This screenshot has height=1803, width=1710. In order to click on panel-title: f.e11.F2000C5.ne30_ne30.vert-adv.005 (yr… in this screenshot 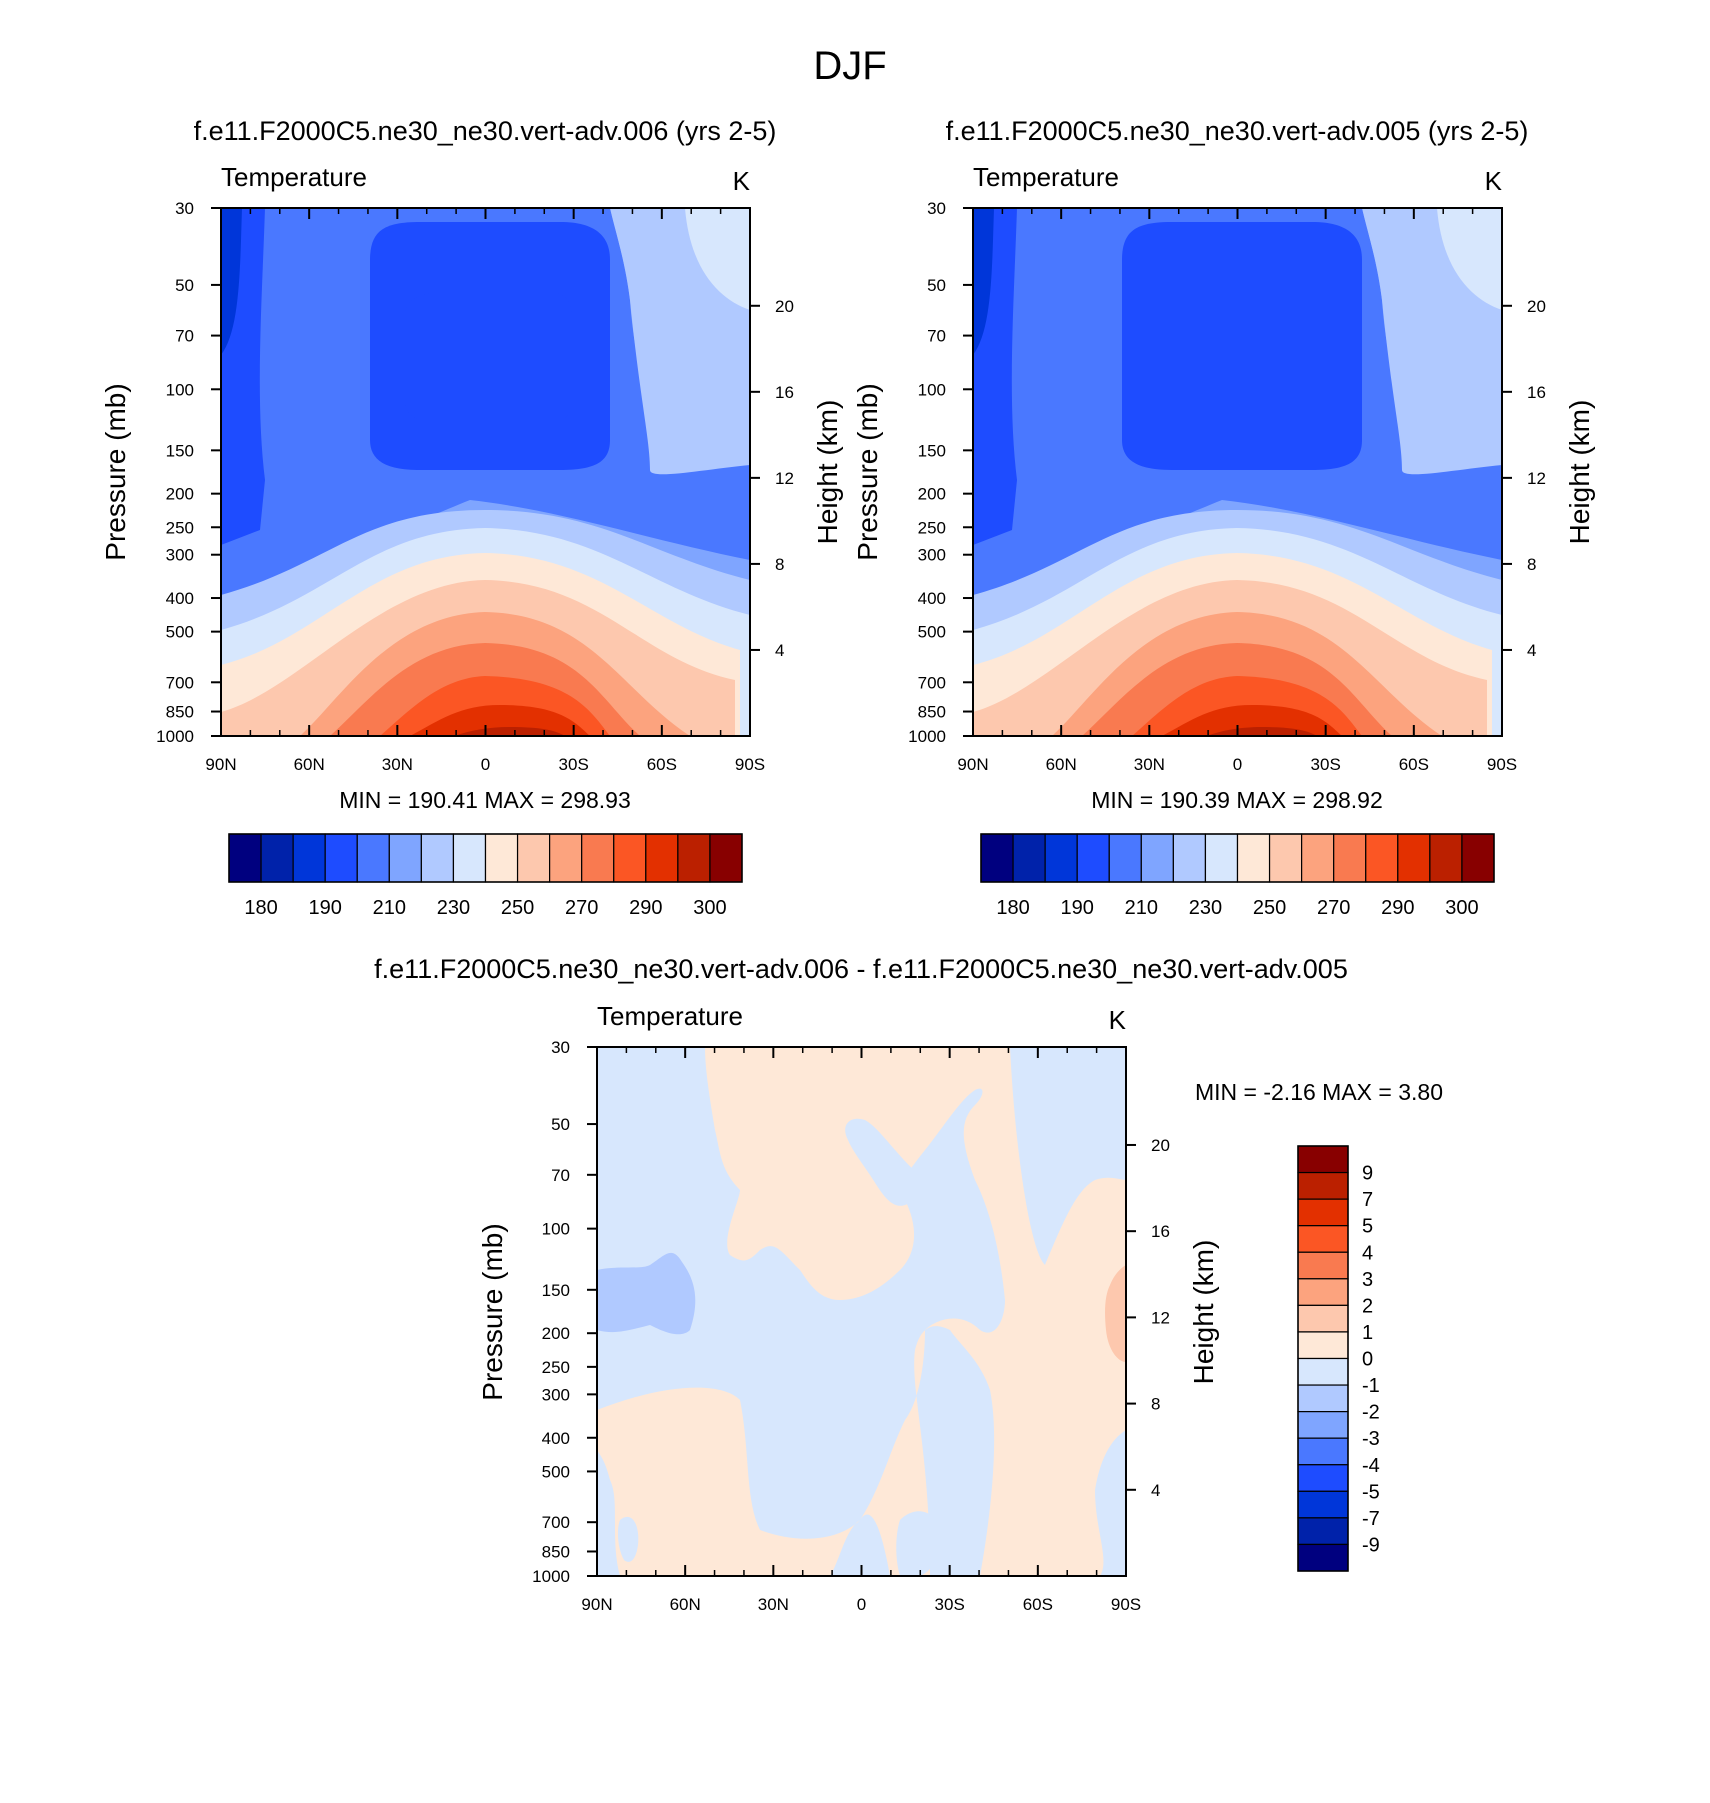, I will do `click(1237, 131)`.